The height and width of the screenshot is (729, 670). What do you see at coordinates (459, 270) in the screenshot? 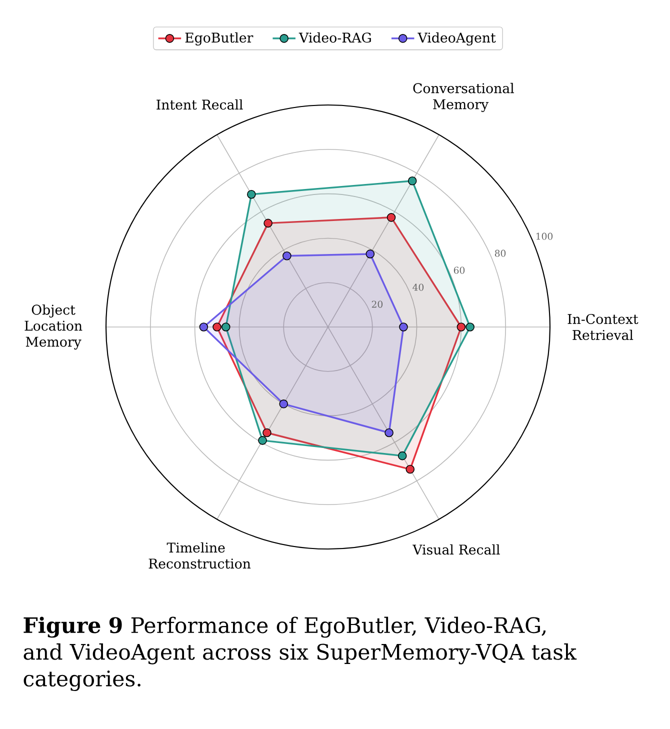
I see `y-tick-label: 60` at bounding box center [459, 270].